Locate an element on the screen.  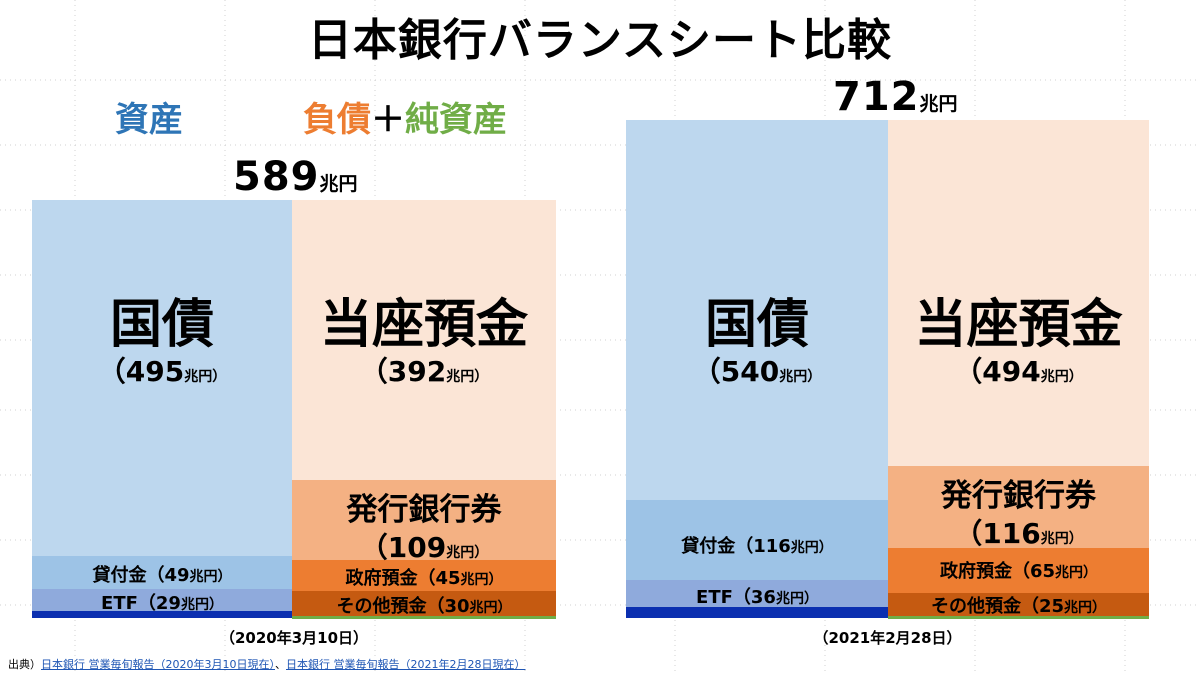
total-2021: 712兆円 is located at coordinates (895, 97).